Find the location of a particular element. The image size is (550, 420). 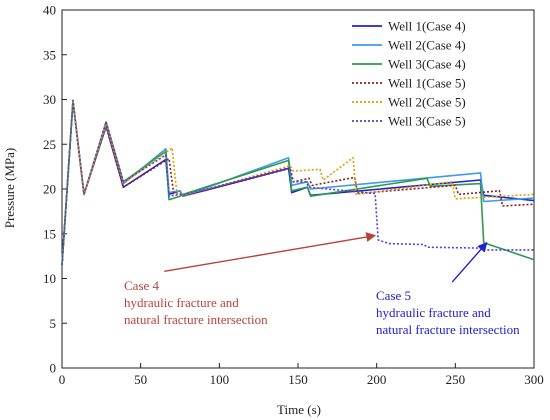

y-tick-label: 35 is located at coordinates (49, 54).